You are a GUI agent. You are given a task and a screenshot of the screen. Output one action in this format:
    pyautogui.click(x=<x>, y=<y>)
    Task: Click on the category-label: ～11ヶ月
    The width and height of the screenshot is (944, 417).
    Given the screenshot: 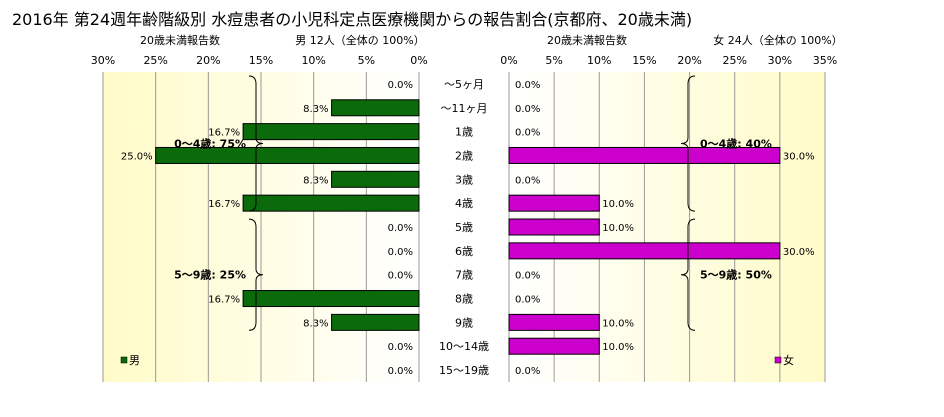 What is the action you would take?
    pyautogui.click(x=464, y=108)
    